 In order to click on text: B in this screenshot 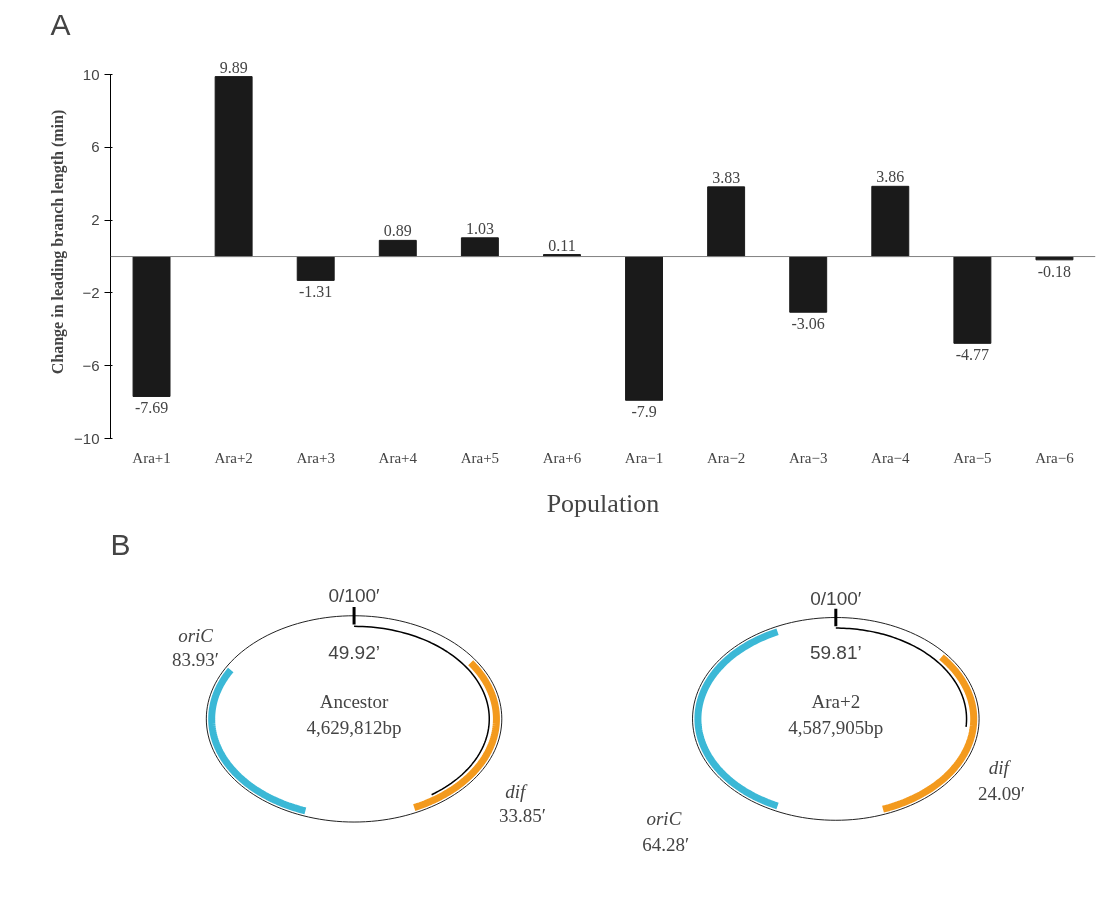, I will do `click(120, 544)`.